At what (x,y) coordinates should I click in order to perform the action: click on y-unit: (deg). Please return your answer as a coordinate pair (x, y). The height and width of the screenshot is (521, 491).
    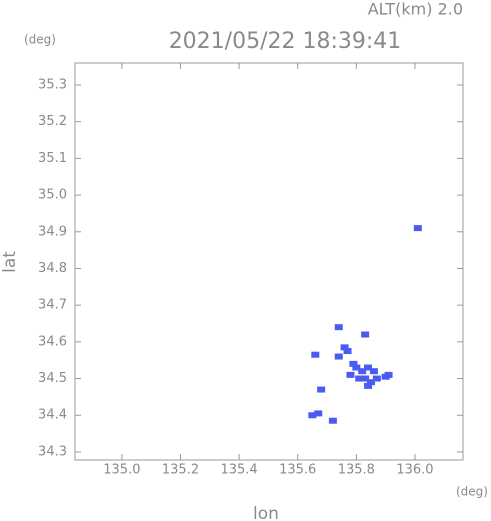
    Looking at the image, I should click on (40, 40).